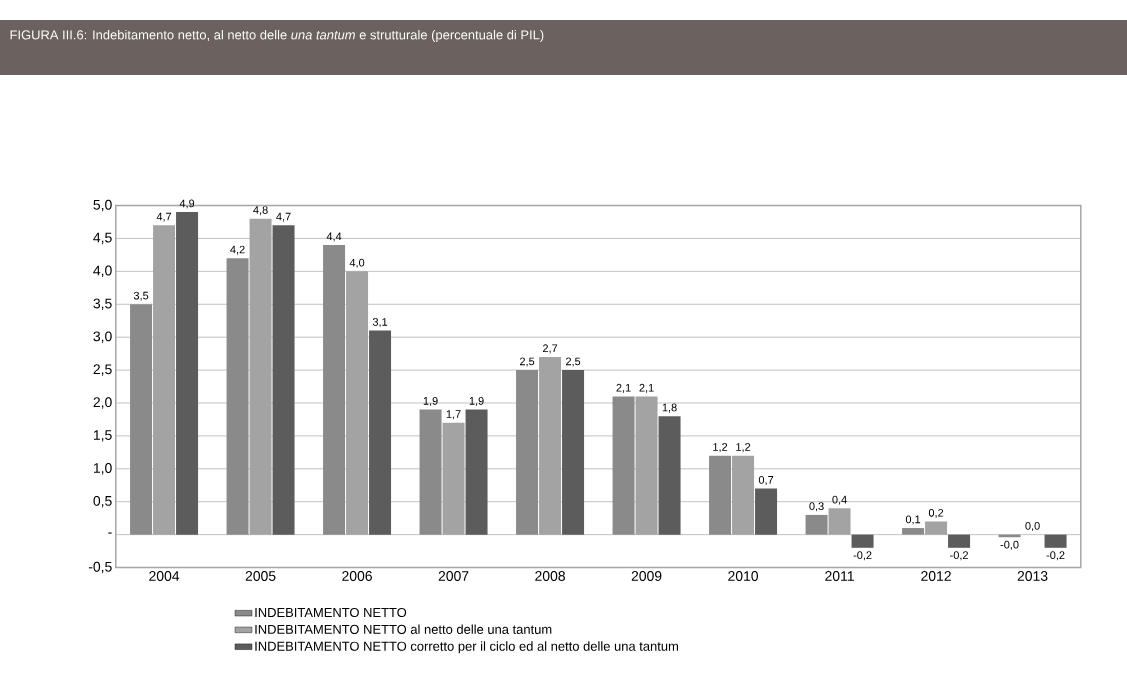 This screenshot has width=1127, height=688. I want to click on y-tick-label: 0,5, so click(102, 501).